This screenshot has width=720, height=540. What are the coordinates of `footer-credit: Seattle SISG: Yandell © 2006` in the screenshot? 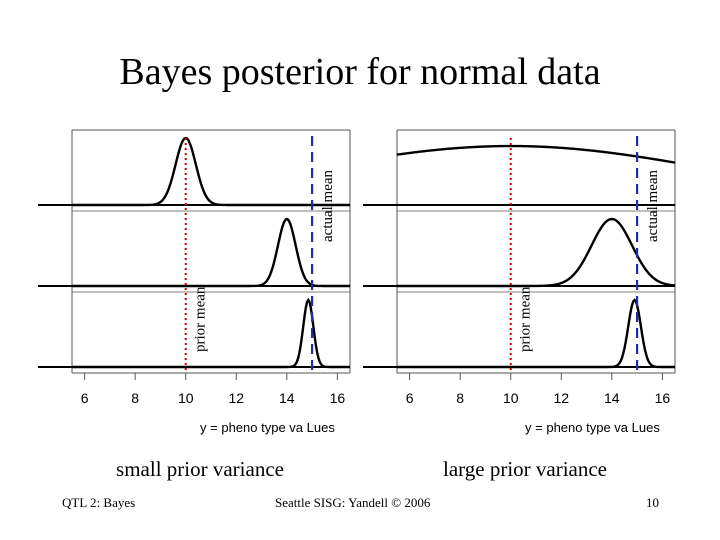 It's located at (353, 502).